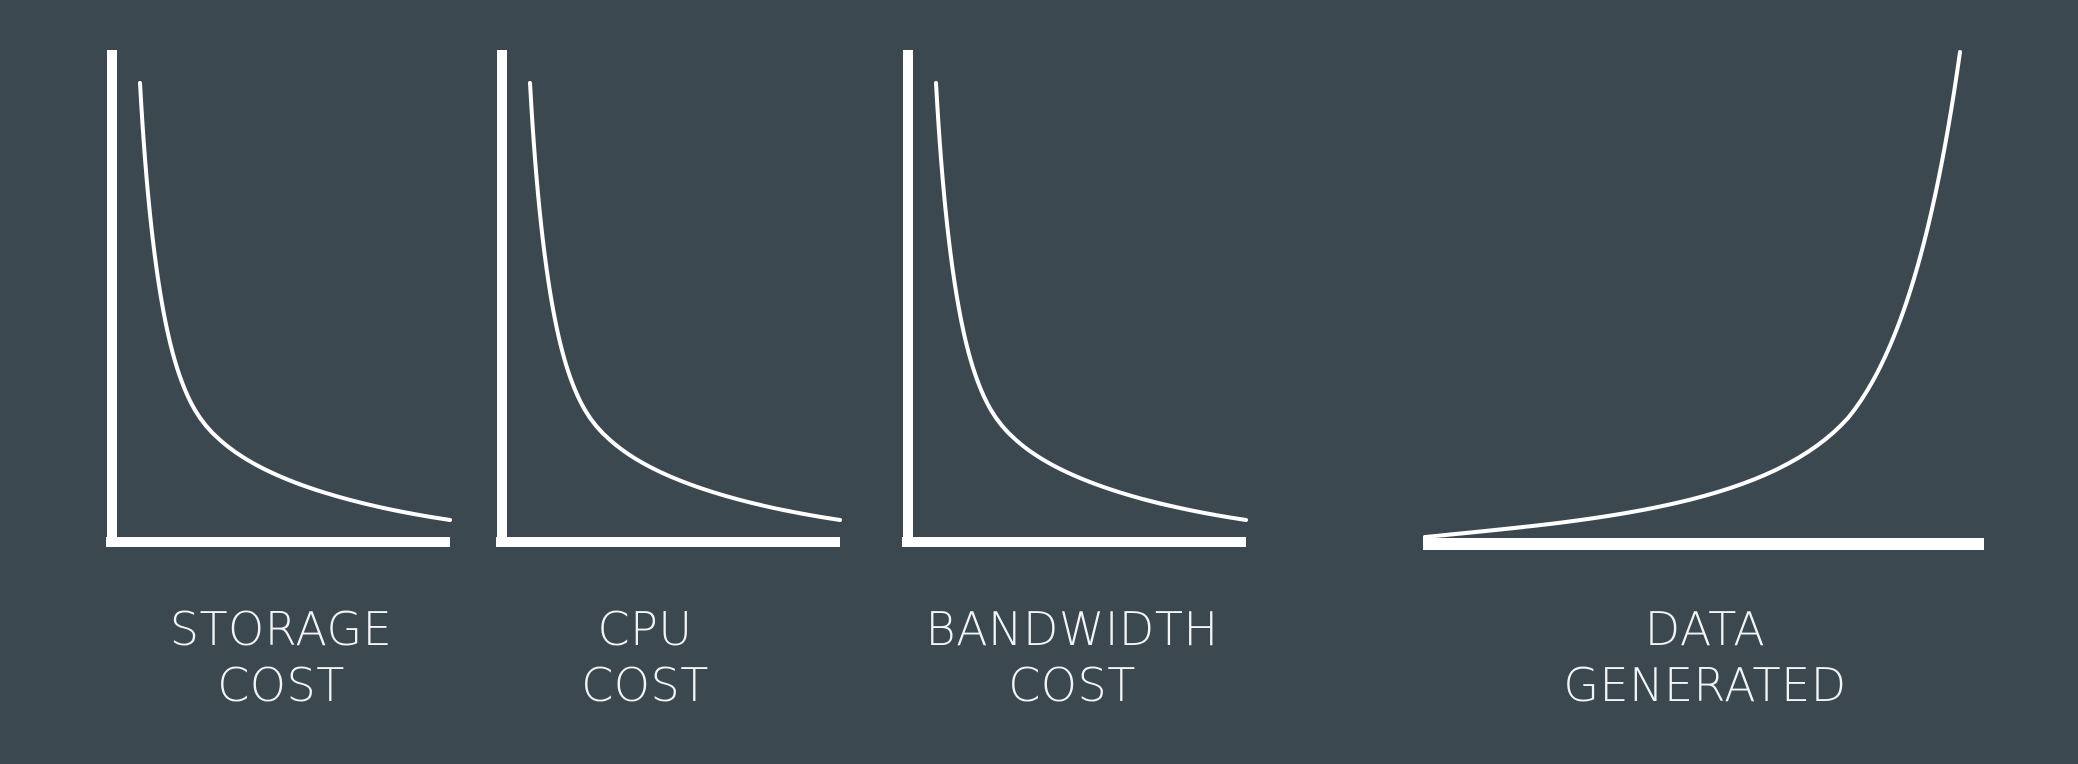 Image resolution: width=2078 pixels, height=764 pixels. What do you see at coordinates (295, 301) in the screenshot?
I see `storage-cost-curve` at bounding box center [295, 301].